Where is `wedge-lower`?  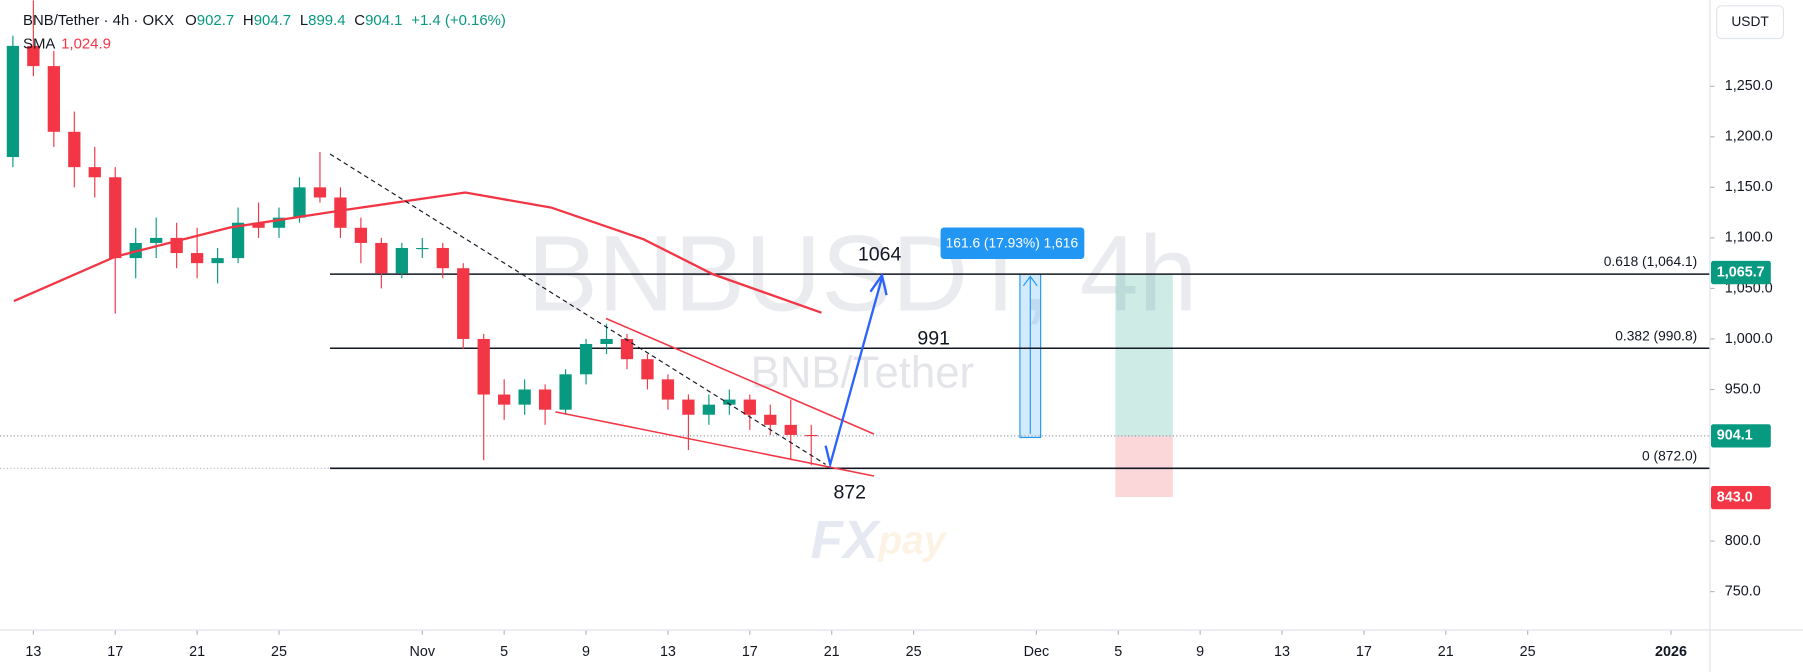 wedge-lower is located at coordinates (715, 444).